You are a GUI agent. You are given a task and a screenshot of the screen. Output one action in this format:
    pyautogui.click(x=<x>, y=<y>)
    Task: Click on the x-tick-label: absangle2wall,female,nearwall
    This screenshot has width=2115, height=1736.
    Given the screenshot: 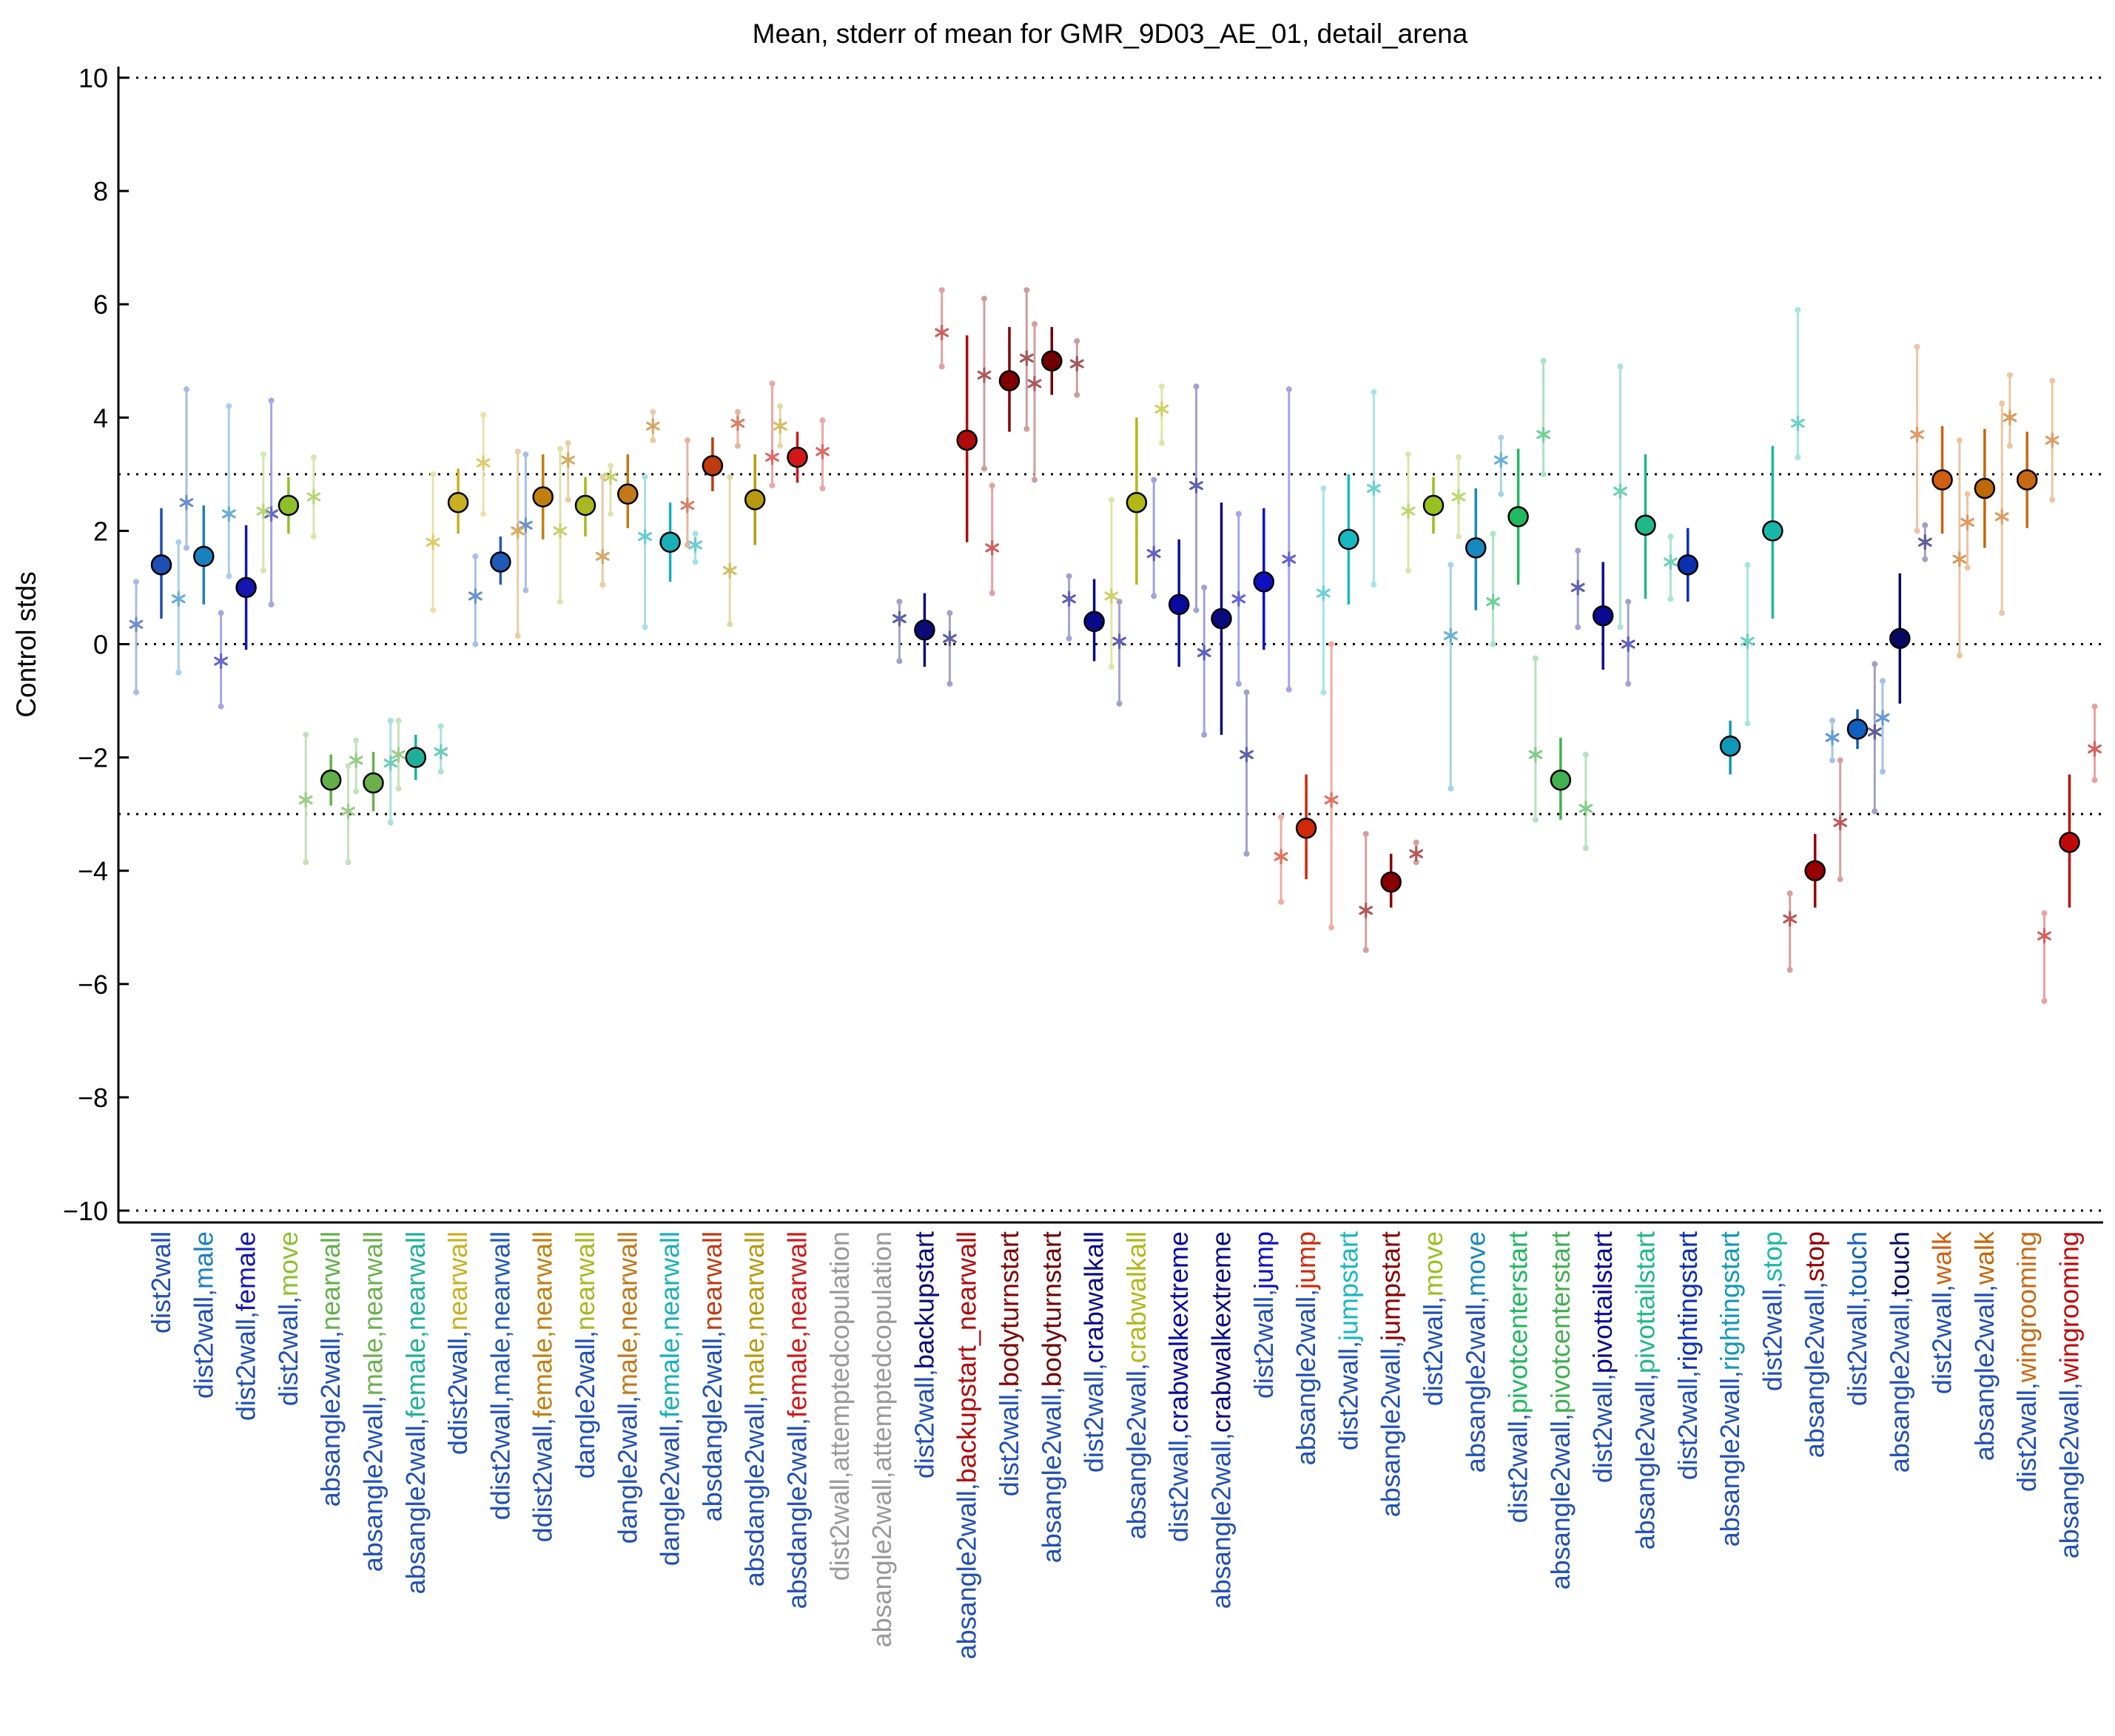 What is the action you would take?
    pyautogui.click(x=415, y=1413)
    